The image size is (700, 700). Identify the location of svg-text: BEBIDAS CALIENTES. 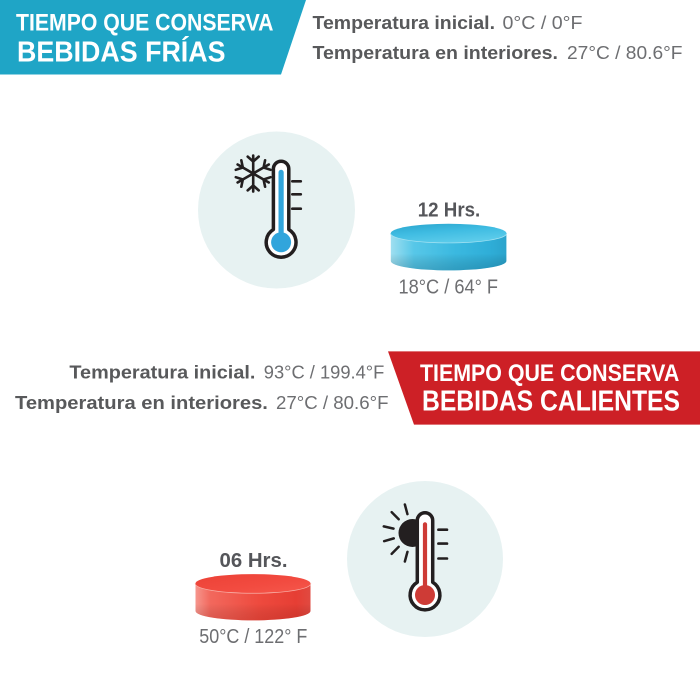
(551, 402).